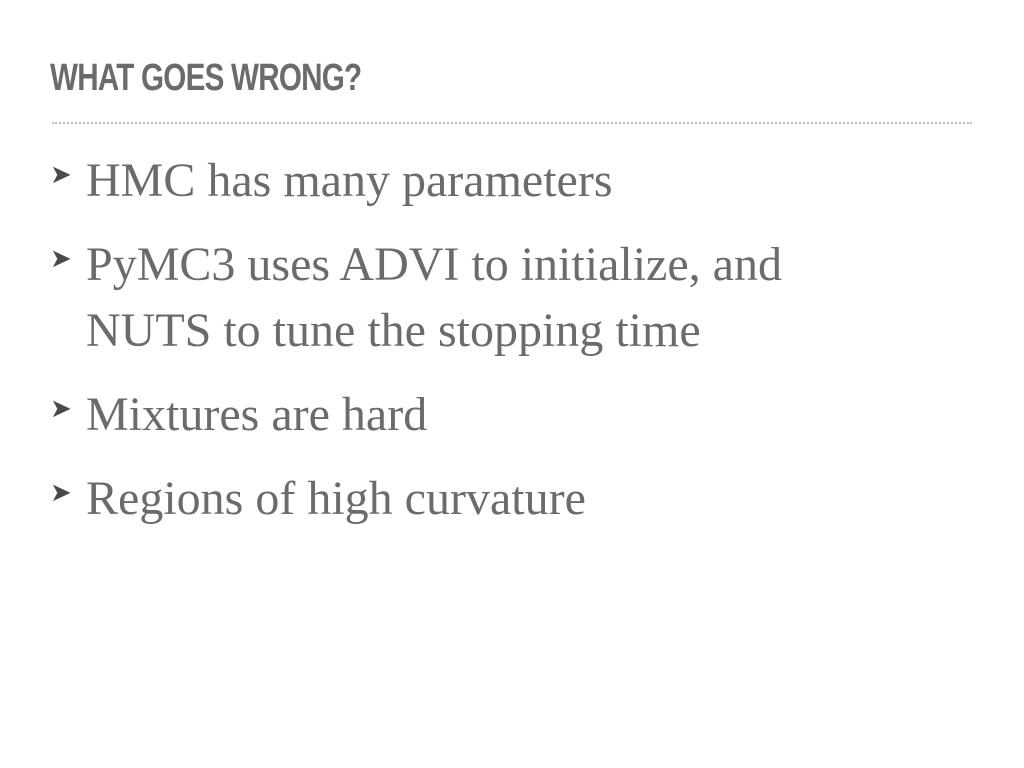 This screenshot has height=768, width=1024. I want to click on bullet-text: Mixtures are hard, so click(257, 414).